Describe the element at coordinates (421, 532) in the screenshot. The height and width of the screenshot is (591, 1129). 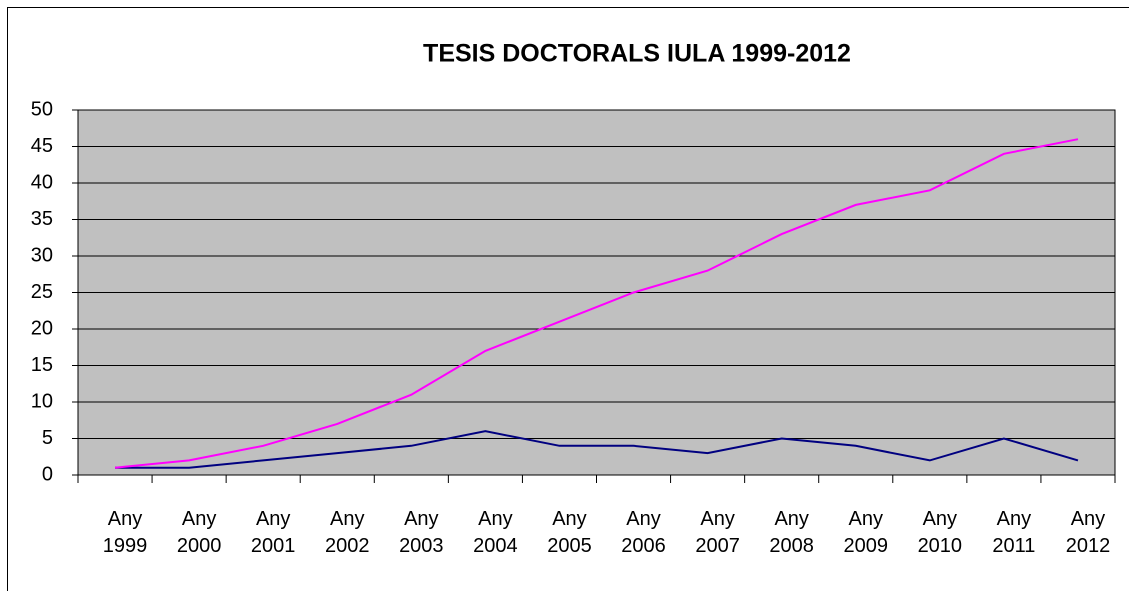
I see `x-tick-label: Any 2003` at that location.